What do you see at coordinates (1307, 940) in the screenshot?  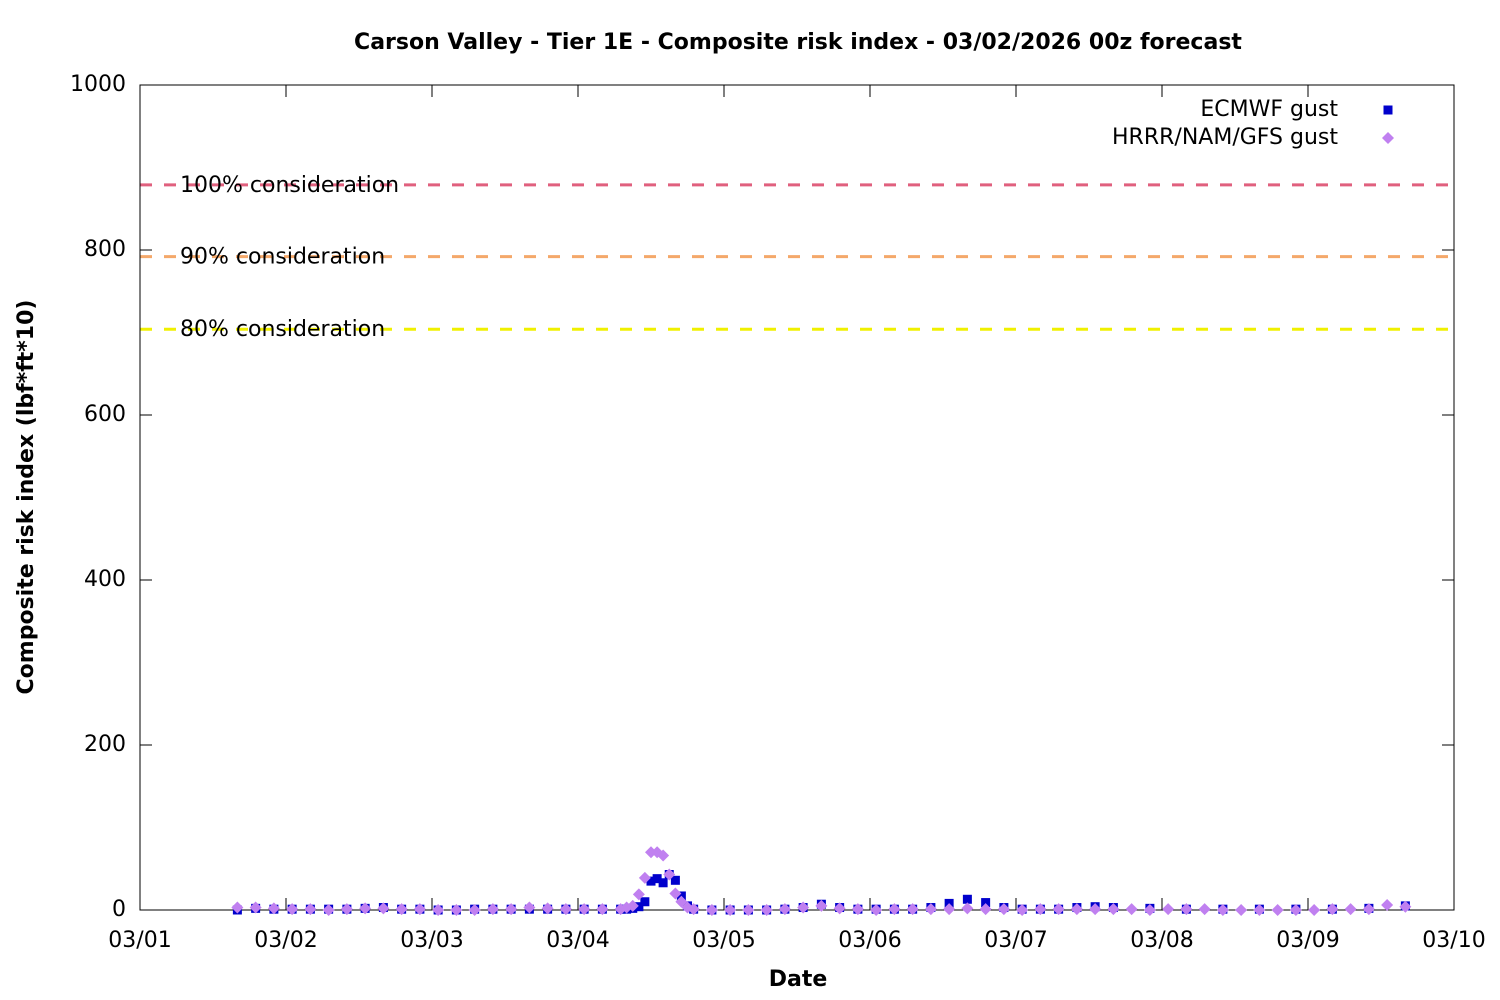 I see `x-tick-label: 03/09` at bounding box center [1307, 940].